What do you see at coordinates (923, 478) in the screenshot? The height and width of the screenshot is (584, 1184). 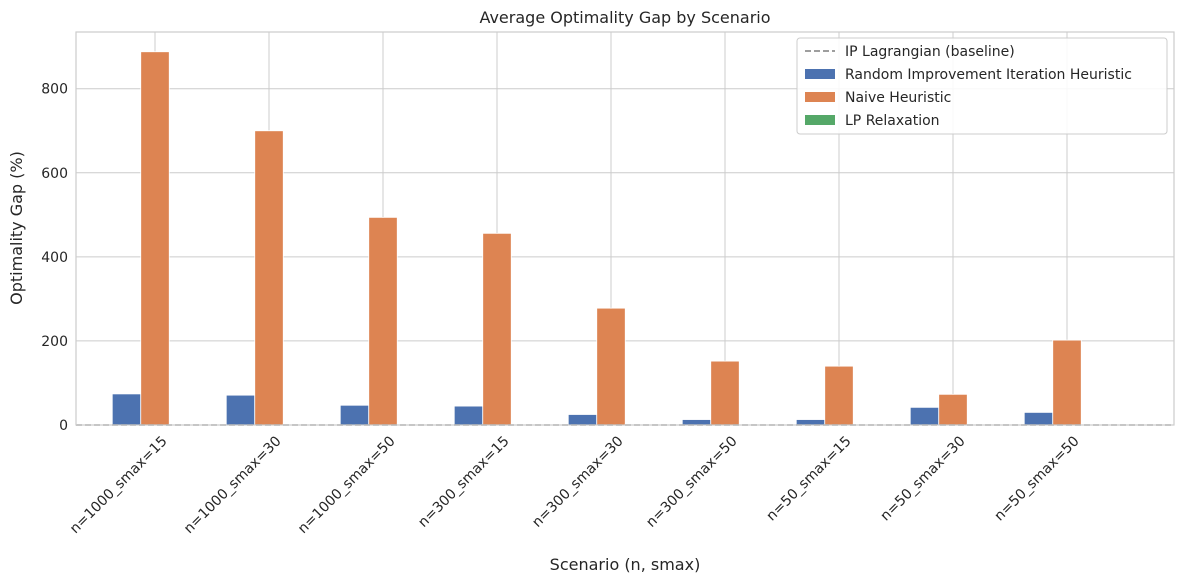 I see `x-tick-label: n=50_smax=30` at bounding box center [923, 478].